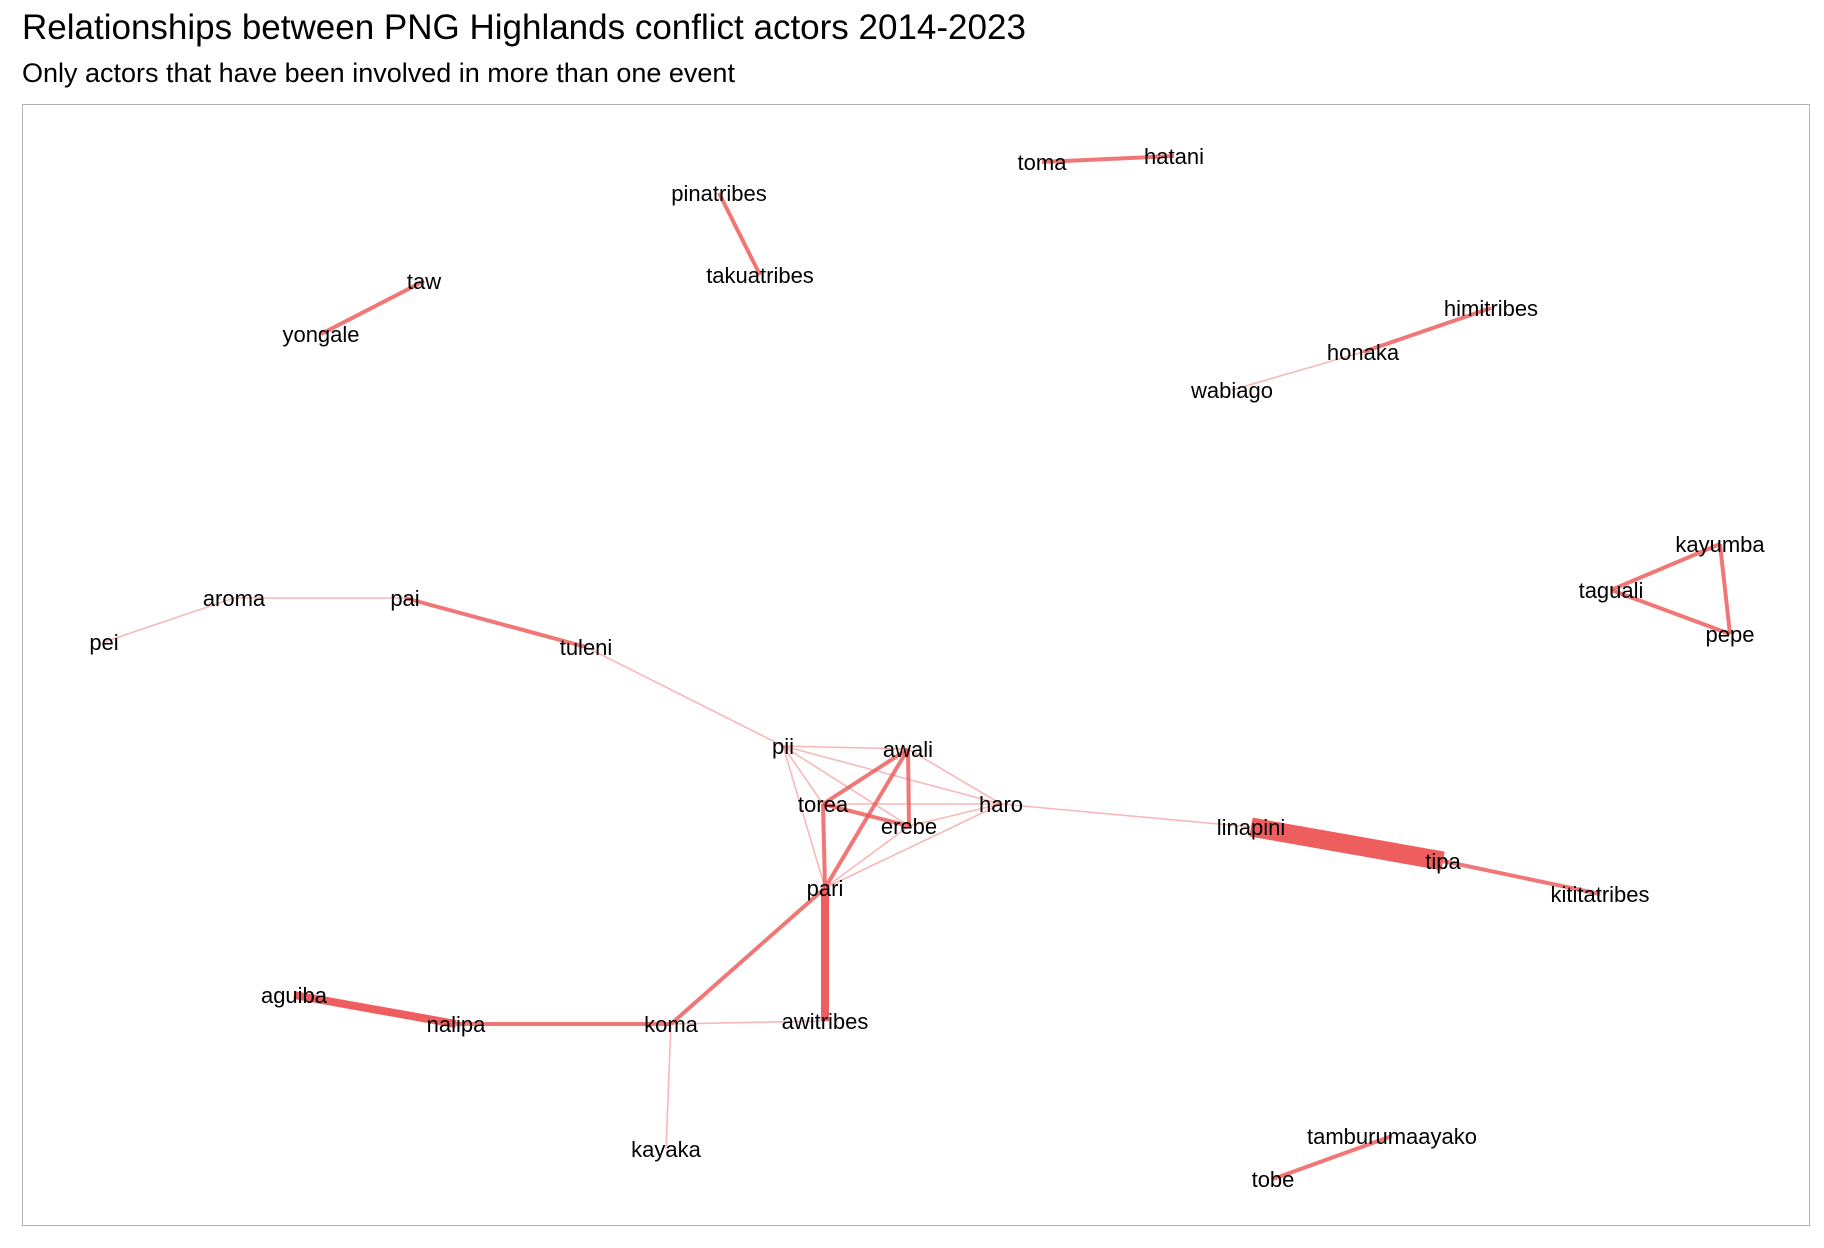  Describe the element at coordinates (739, 234) in the screenshot. I see `edge-pinatribes-takuatribes` at that location.